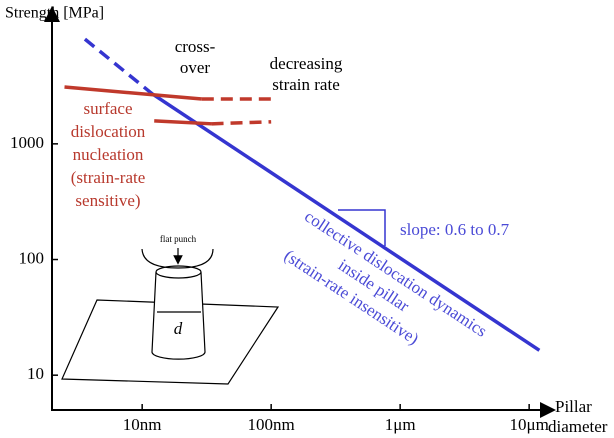 This screenshot has width=614, height=438. I want to click on pillar, so click(178, 315).